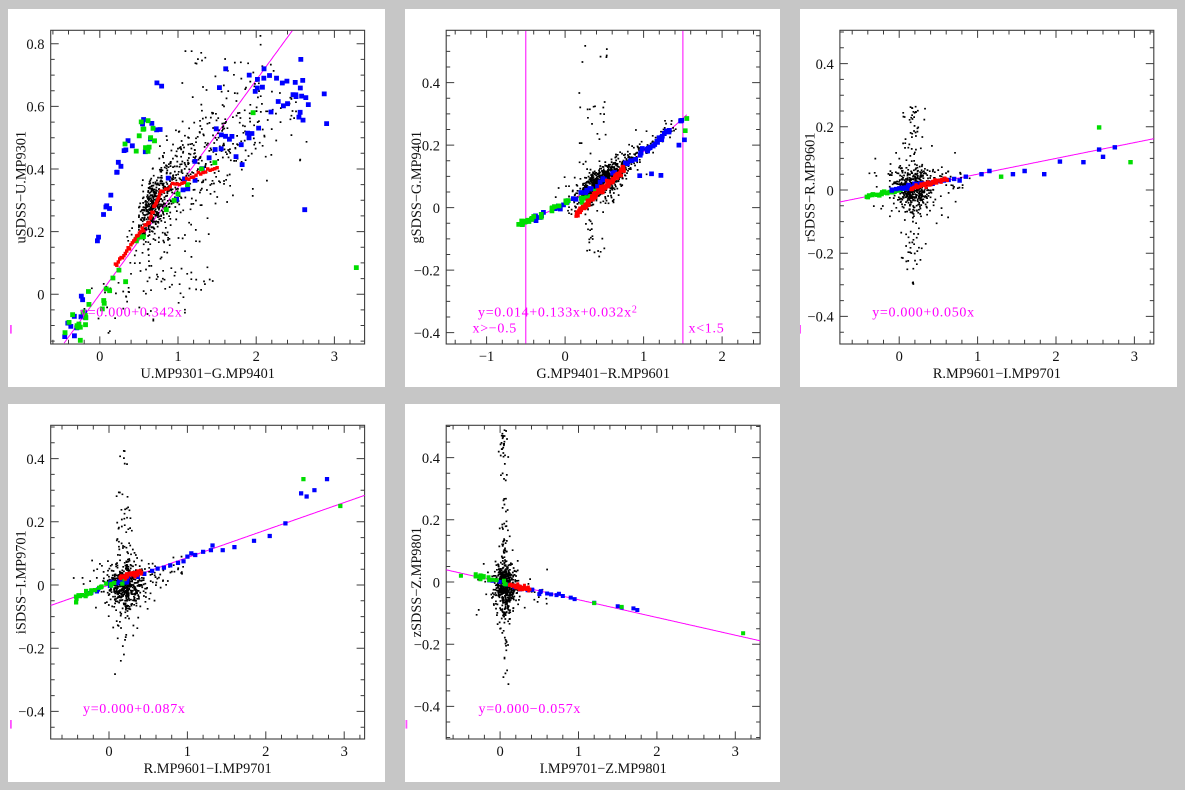  I want to click on svg-text: x>−0.5, so click(494, 329).